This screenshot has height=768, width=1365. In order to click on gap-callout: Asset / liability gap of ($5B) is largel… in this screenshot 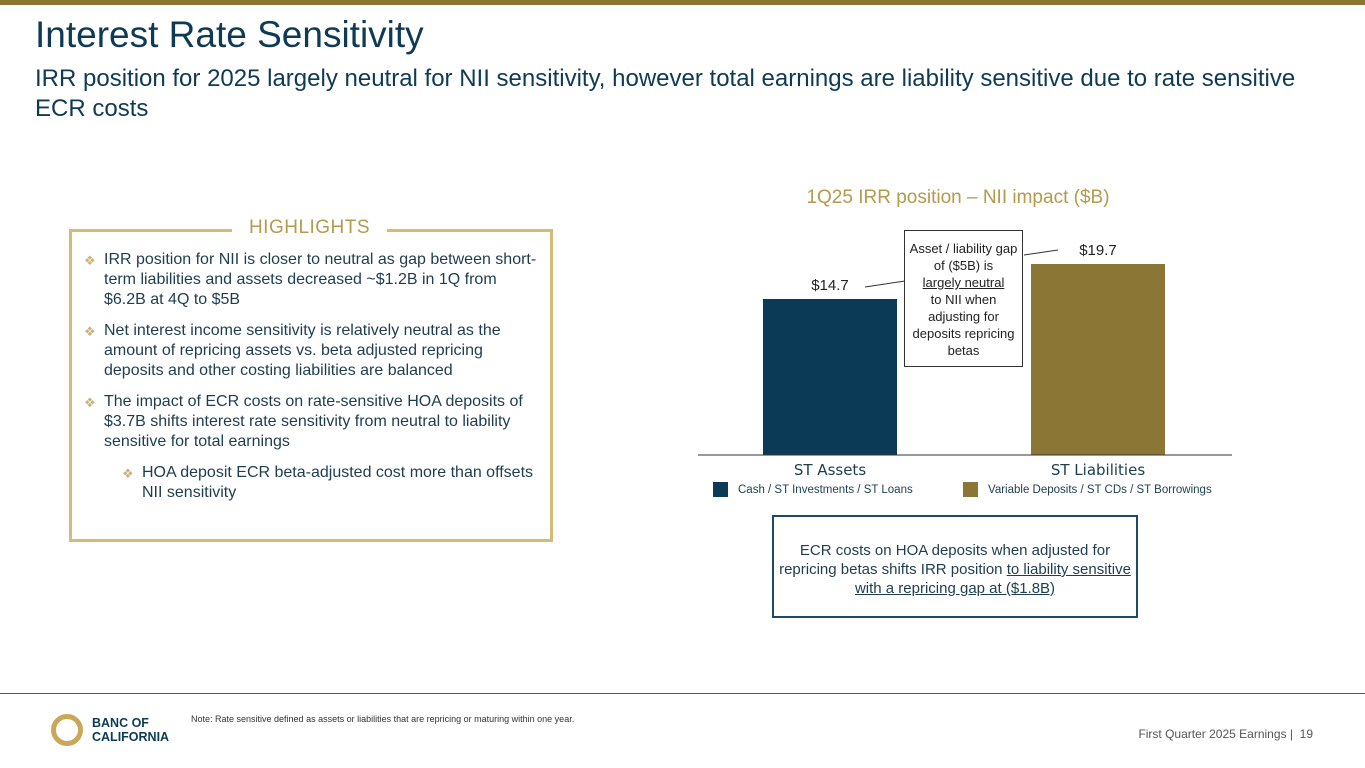, I will do `click(963, 298)`.